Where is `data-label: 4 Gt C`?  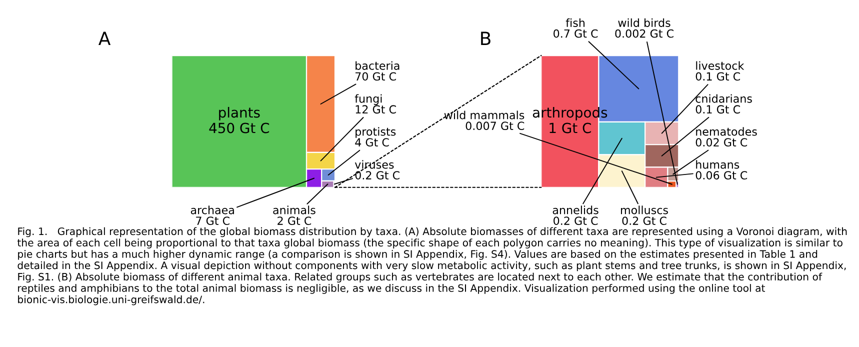 data-label: 4 Gt C is located at coordinates (372, 142).